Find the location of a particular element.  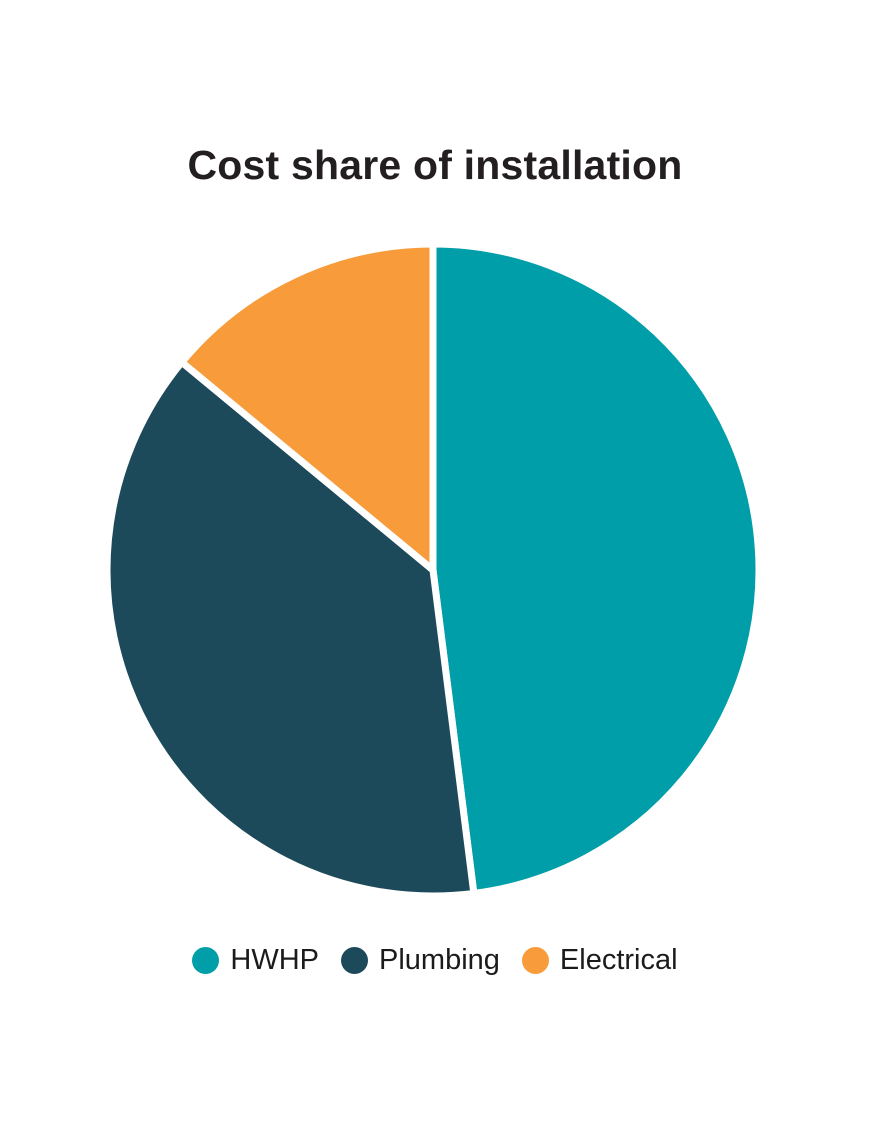

legend-item-plumbing: Plumbing is located at coordinates (420, 960).